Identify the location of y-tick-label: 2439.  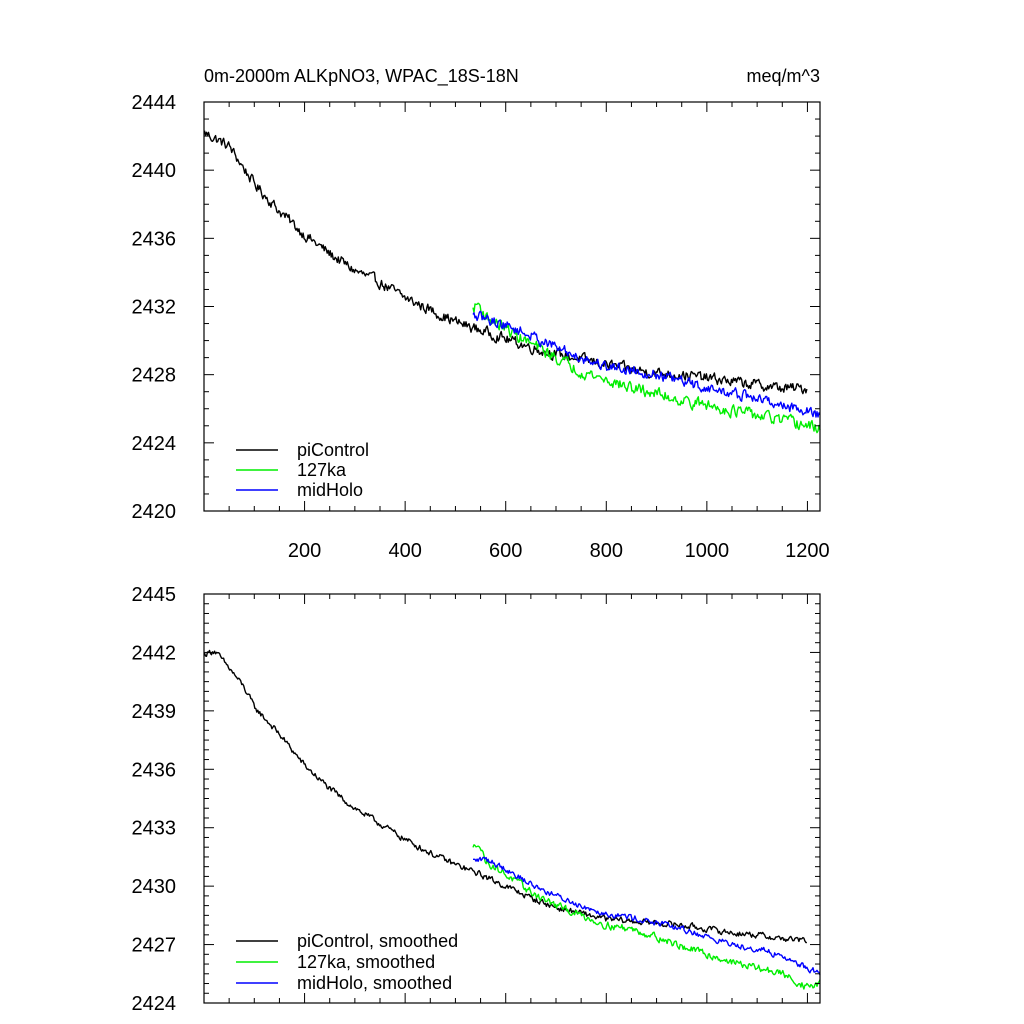
(154, 712).